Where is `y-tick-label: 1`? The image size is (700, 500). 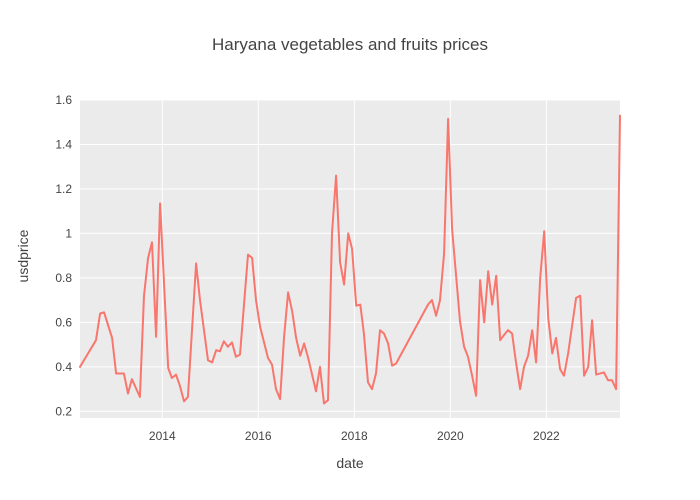
y-tick-label: 1 is located at coordinates (68, 233).